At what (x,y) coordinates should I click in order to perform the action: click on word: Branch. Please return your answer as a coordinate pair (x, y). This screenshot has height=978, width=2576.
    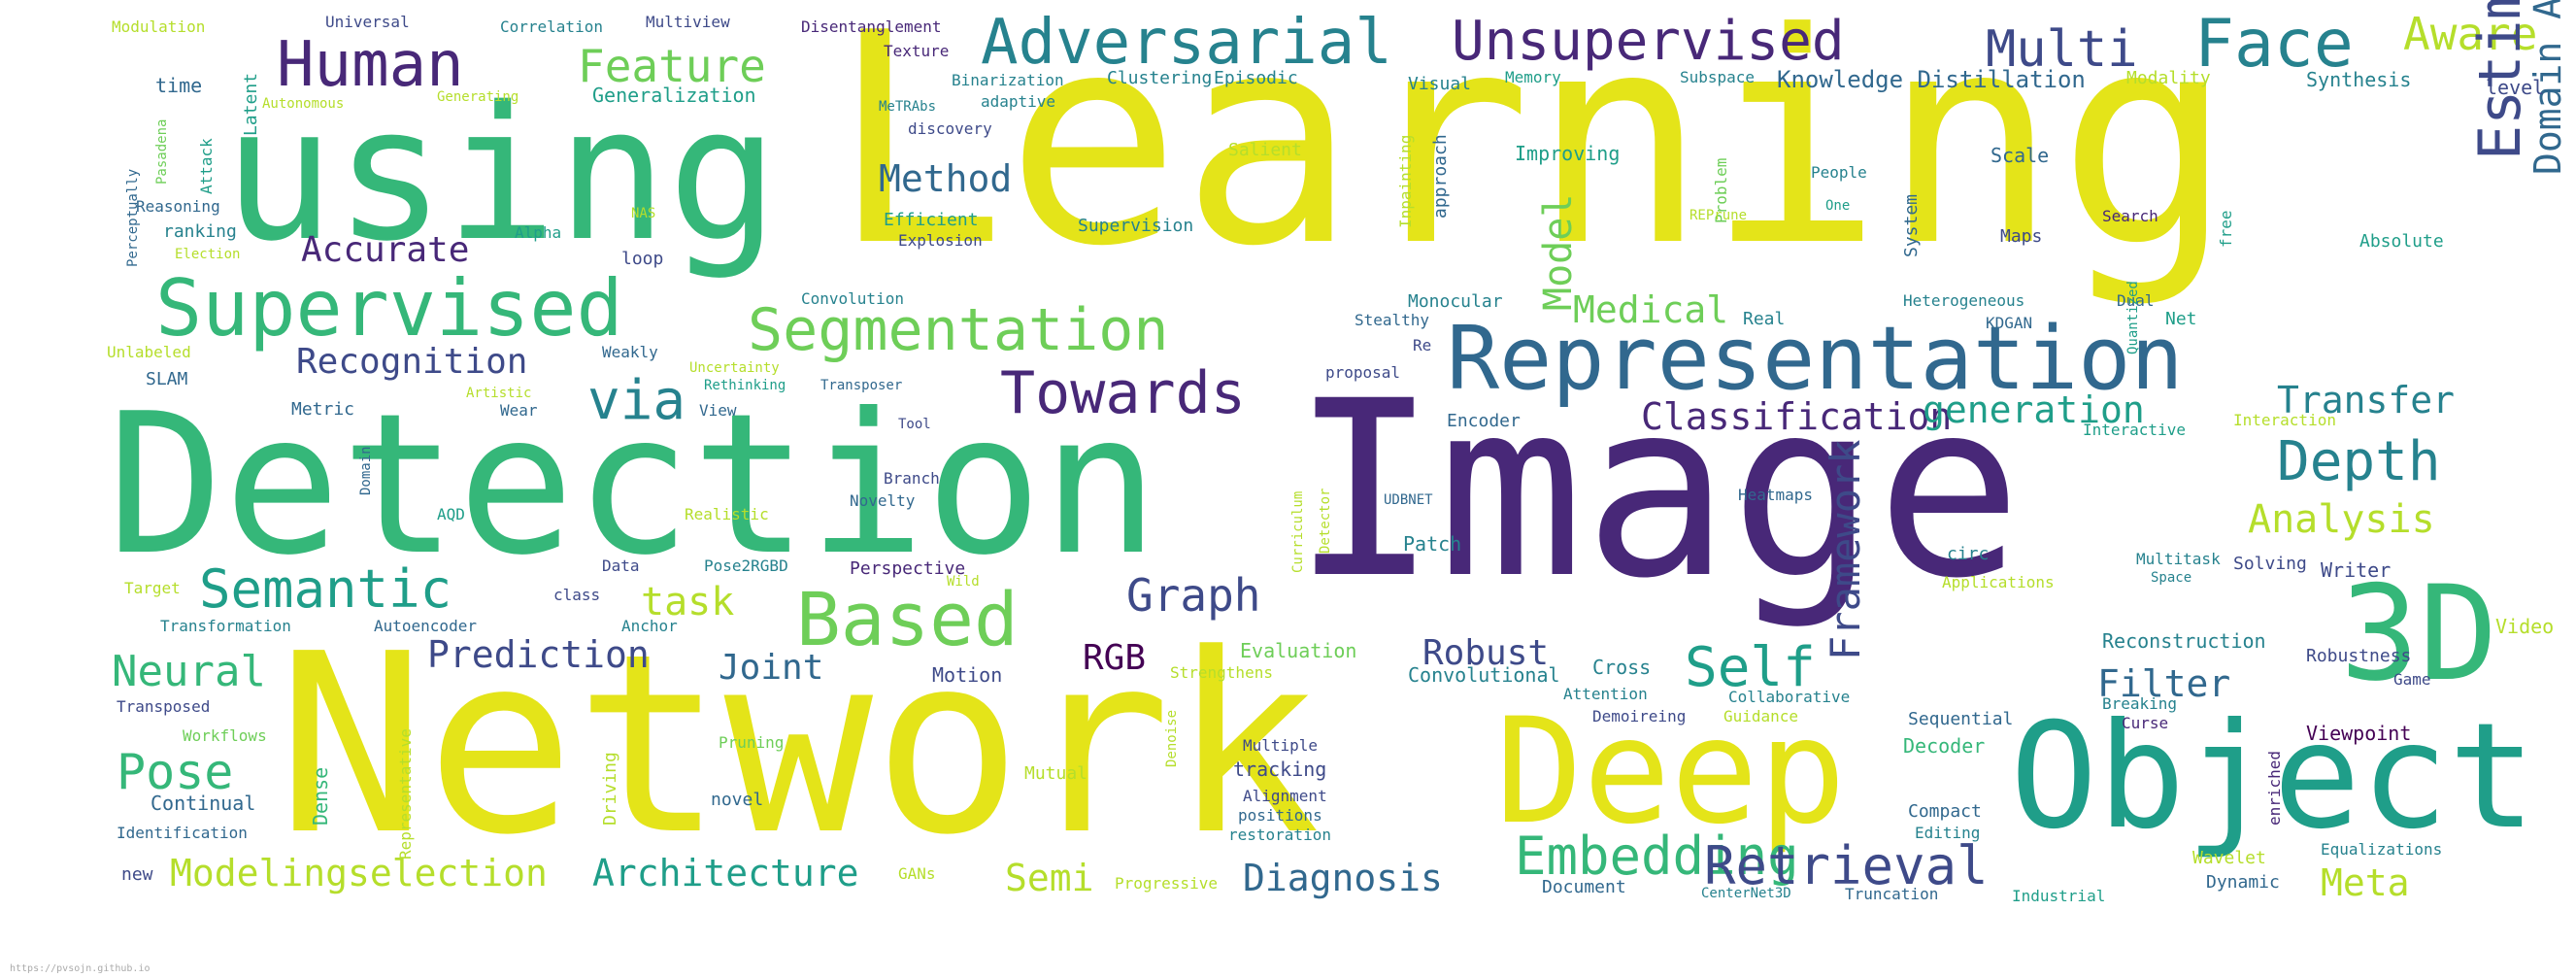
    Looking at the image, I should click on (912, 478).